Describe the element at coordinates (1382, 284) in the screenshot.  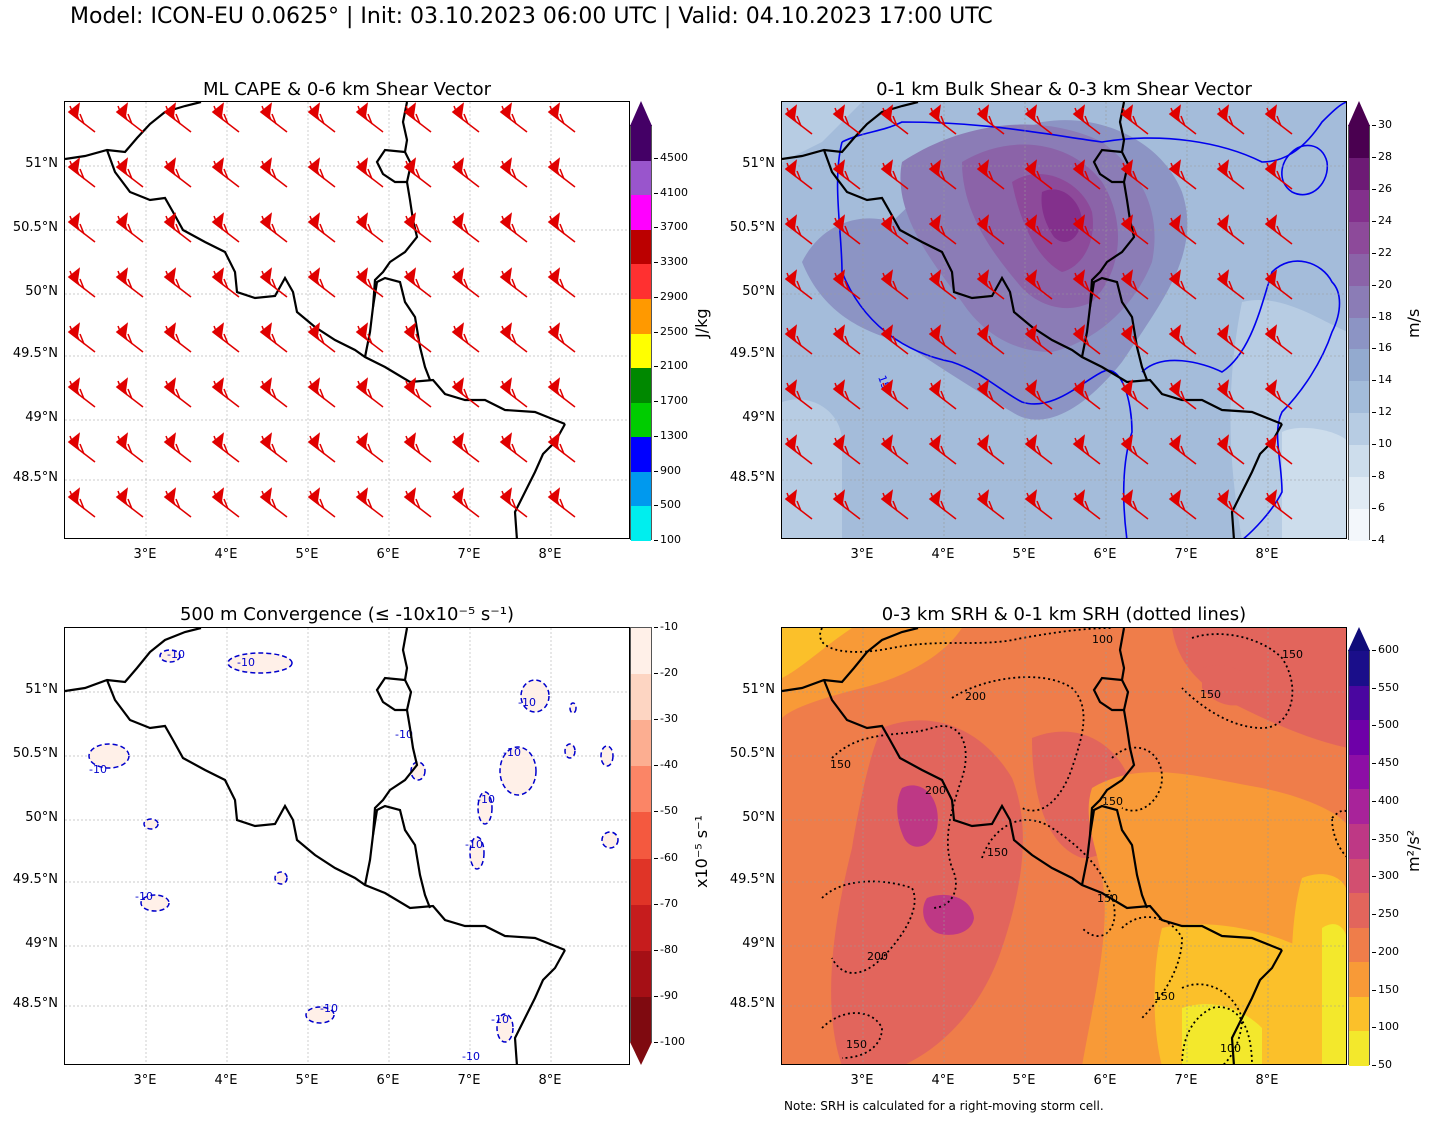
I see `colorbar-tick-label: 20` at that location.